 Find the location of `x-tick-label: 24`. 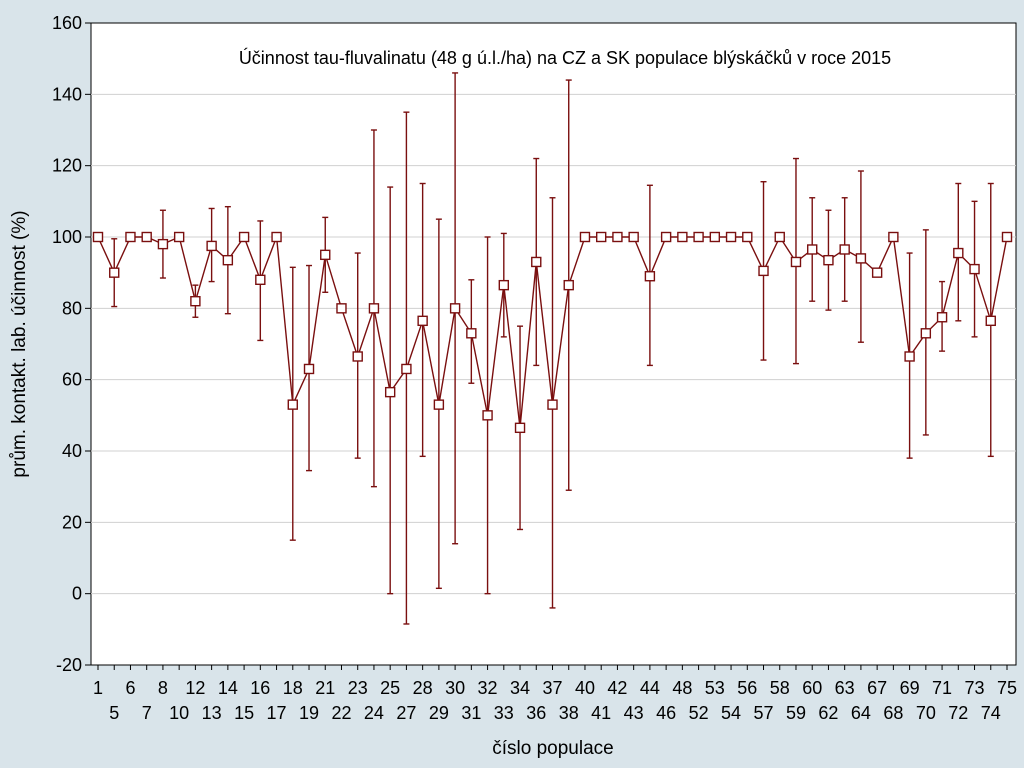

x-tick-label: 24 is located at coordinates (374, 713).